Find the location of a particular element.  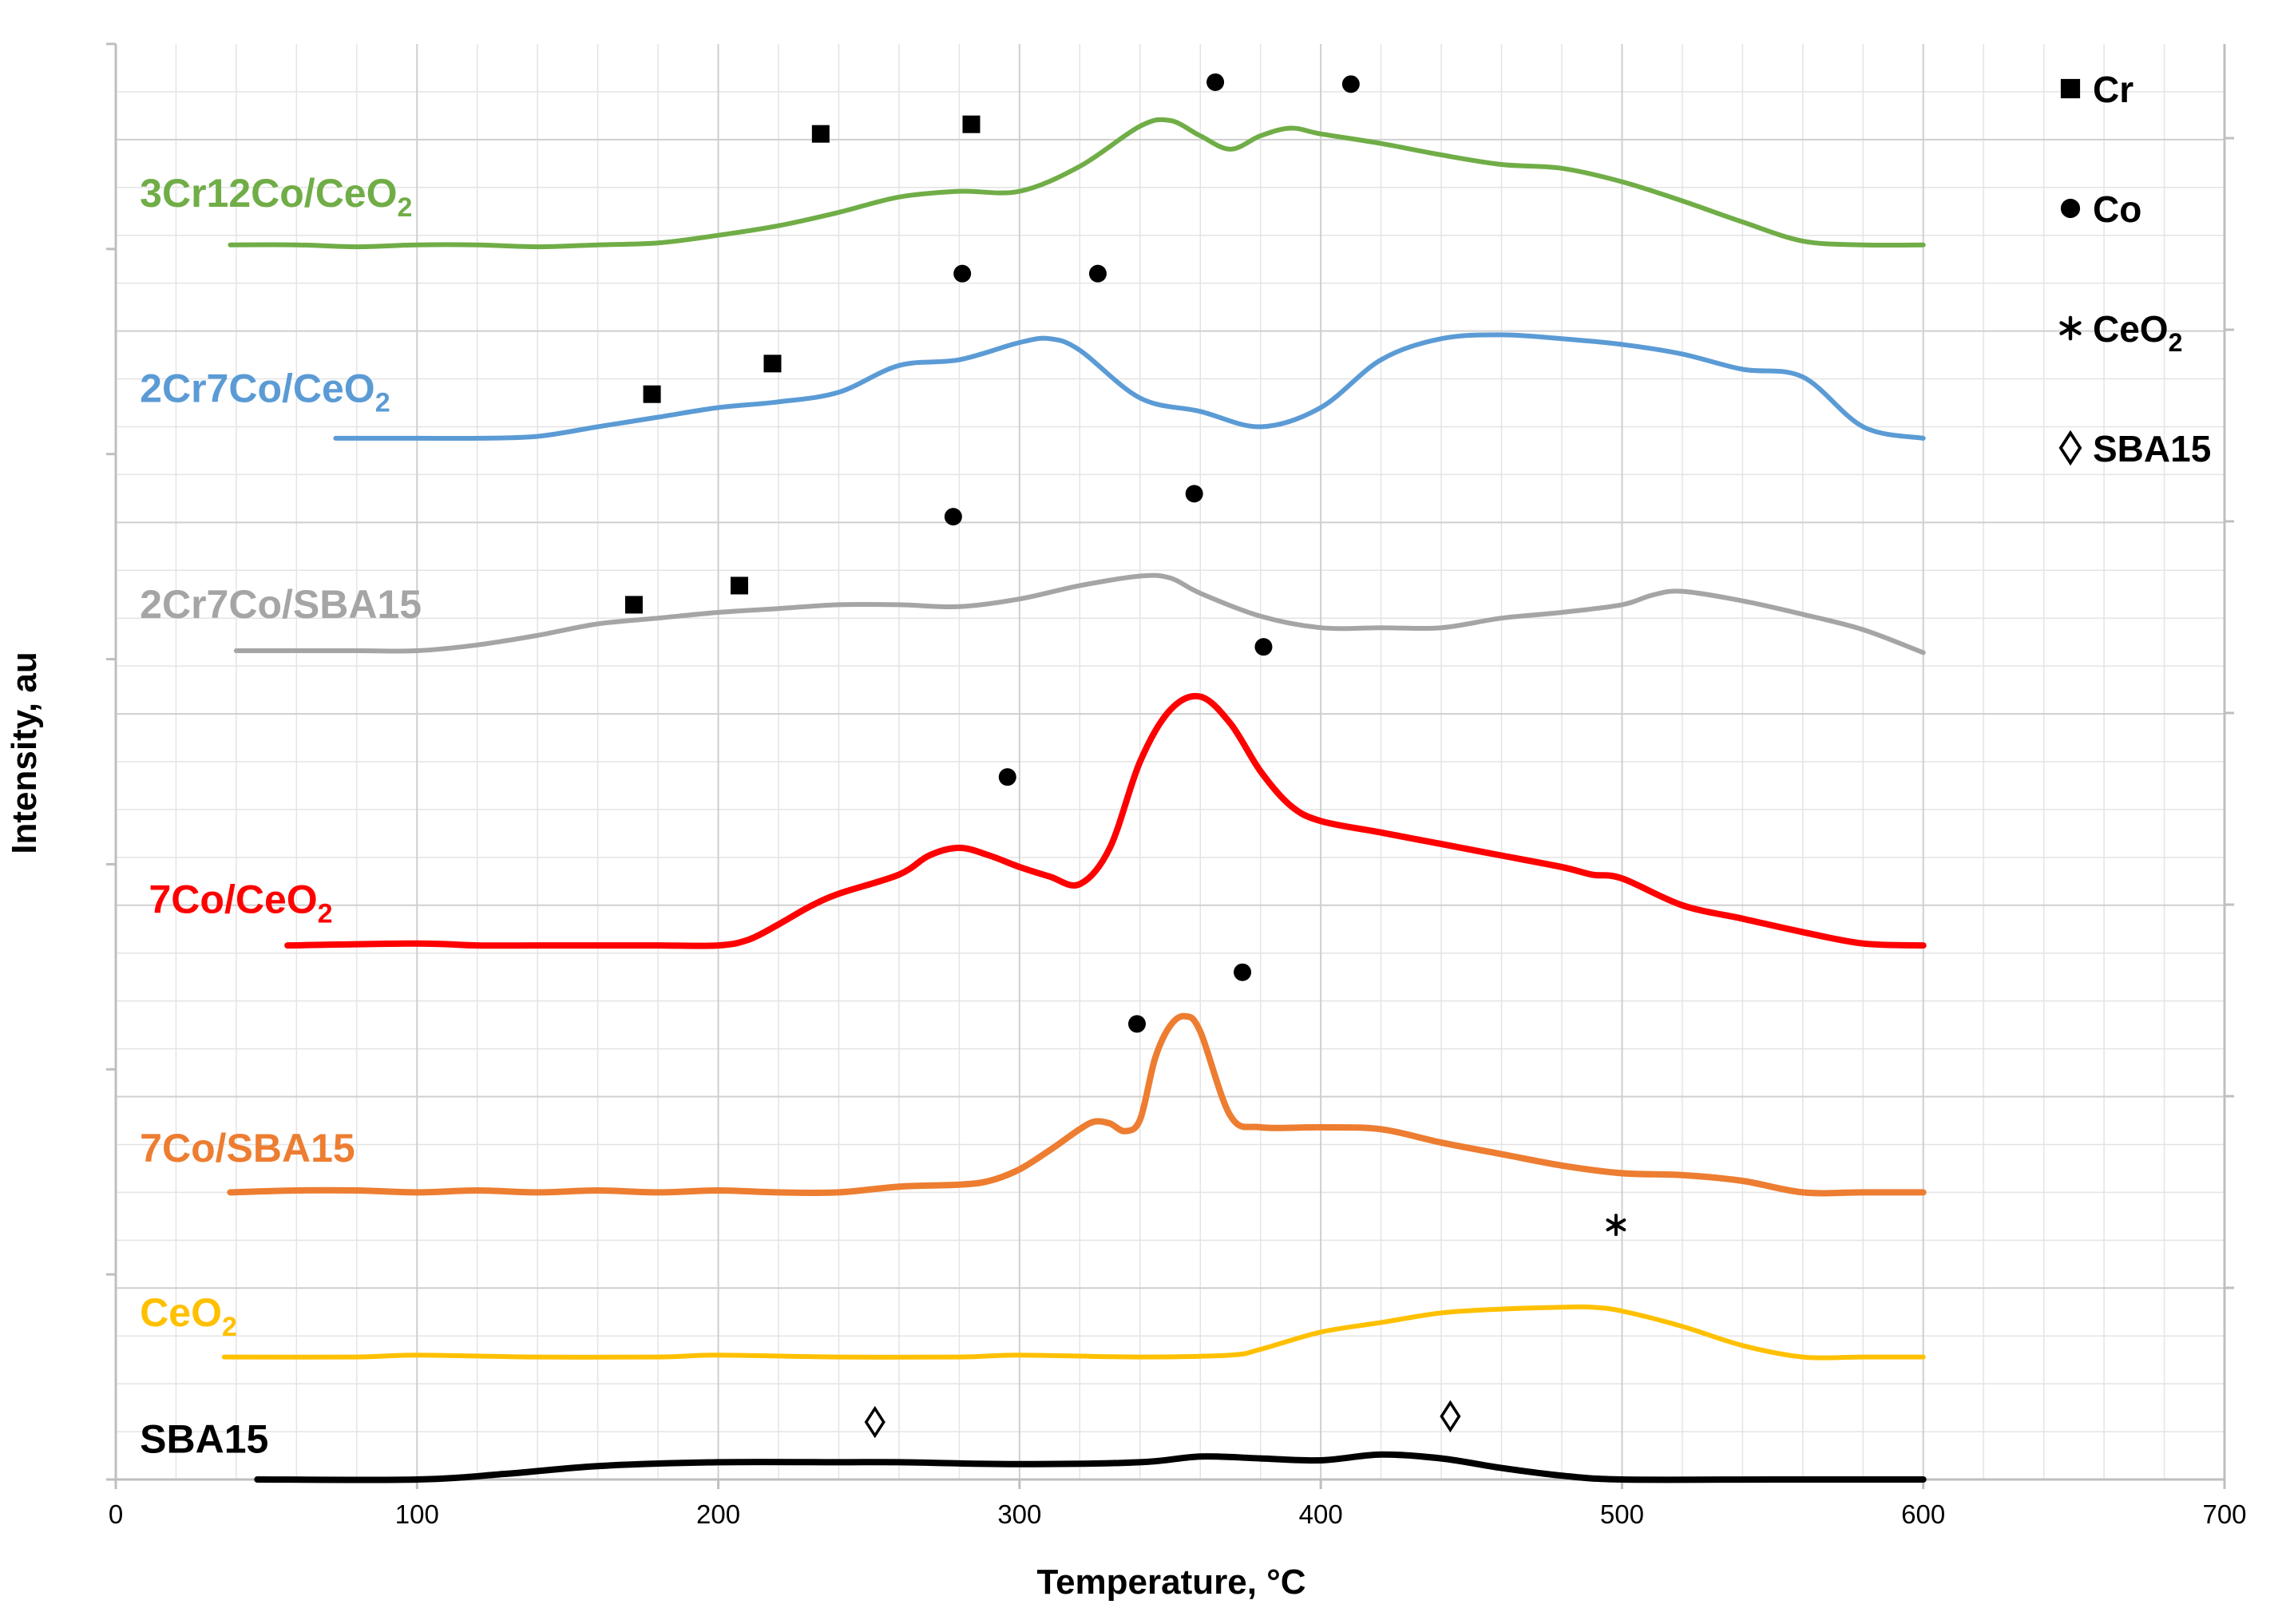

legend-item-ceo2: CeO2 is located at coordinates (2120, 332).